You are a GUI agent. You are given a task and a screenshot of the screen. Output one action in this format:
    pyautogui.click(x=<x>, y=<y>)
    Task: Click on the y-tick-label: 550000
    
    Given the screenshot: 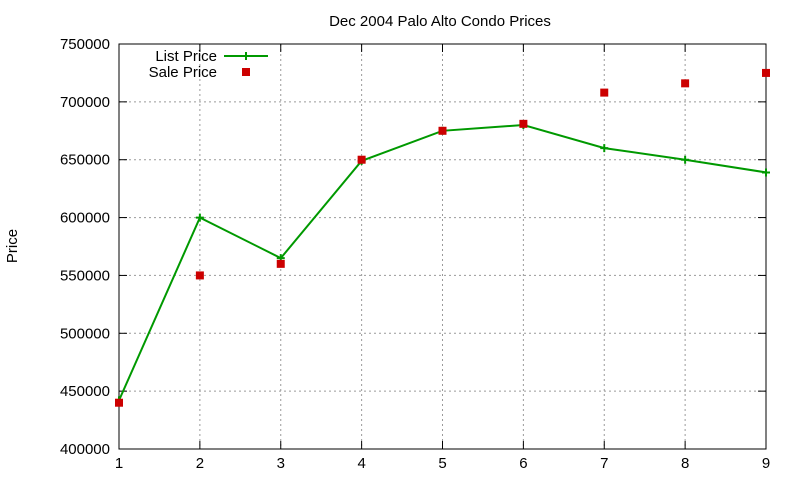 What is the action you would take?
    pyautogui.click(x=85, y=275)
    